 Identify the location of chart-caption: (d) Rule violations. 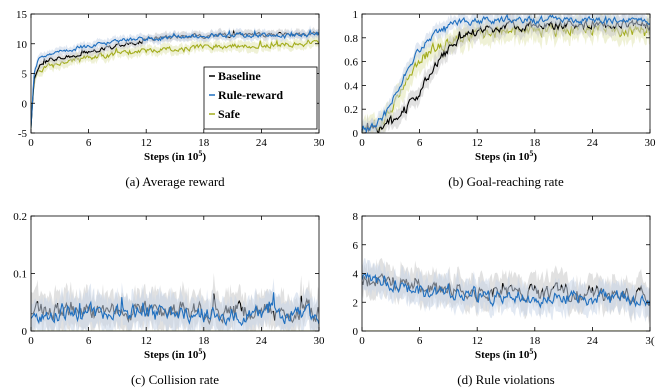
(506, 379).